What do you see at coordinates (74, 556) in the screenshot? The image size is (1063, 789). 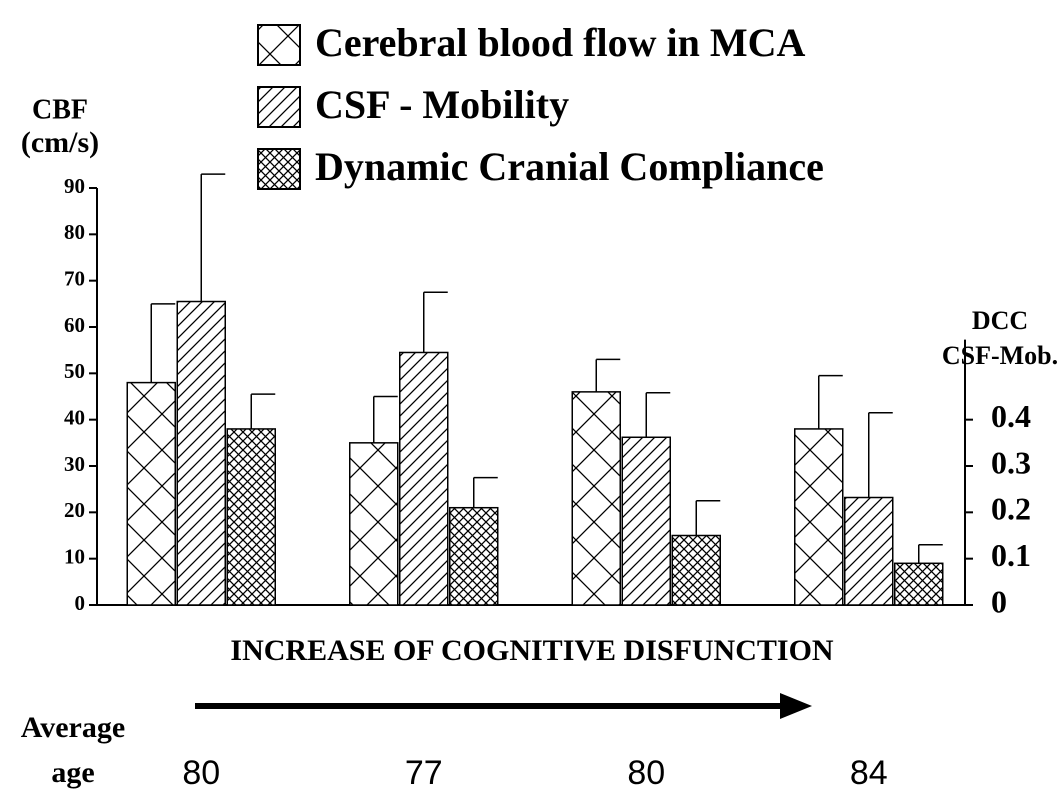 I see `y-tick-label: 10` at bounding box center [74, 556].